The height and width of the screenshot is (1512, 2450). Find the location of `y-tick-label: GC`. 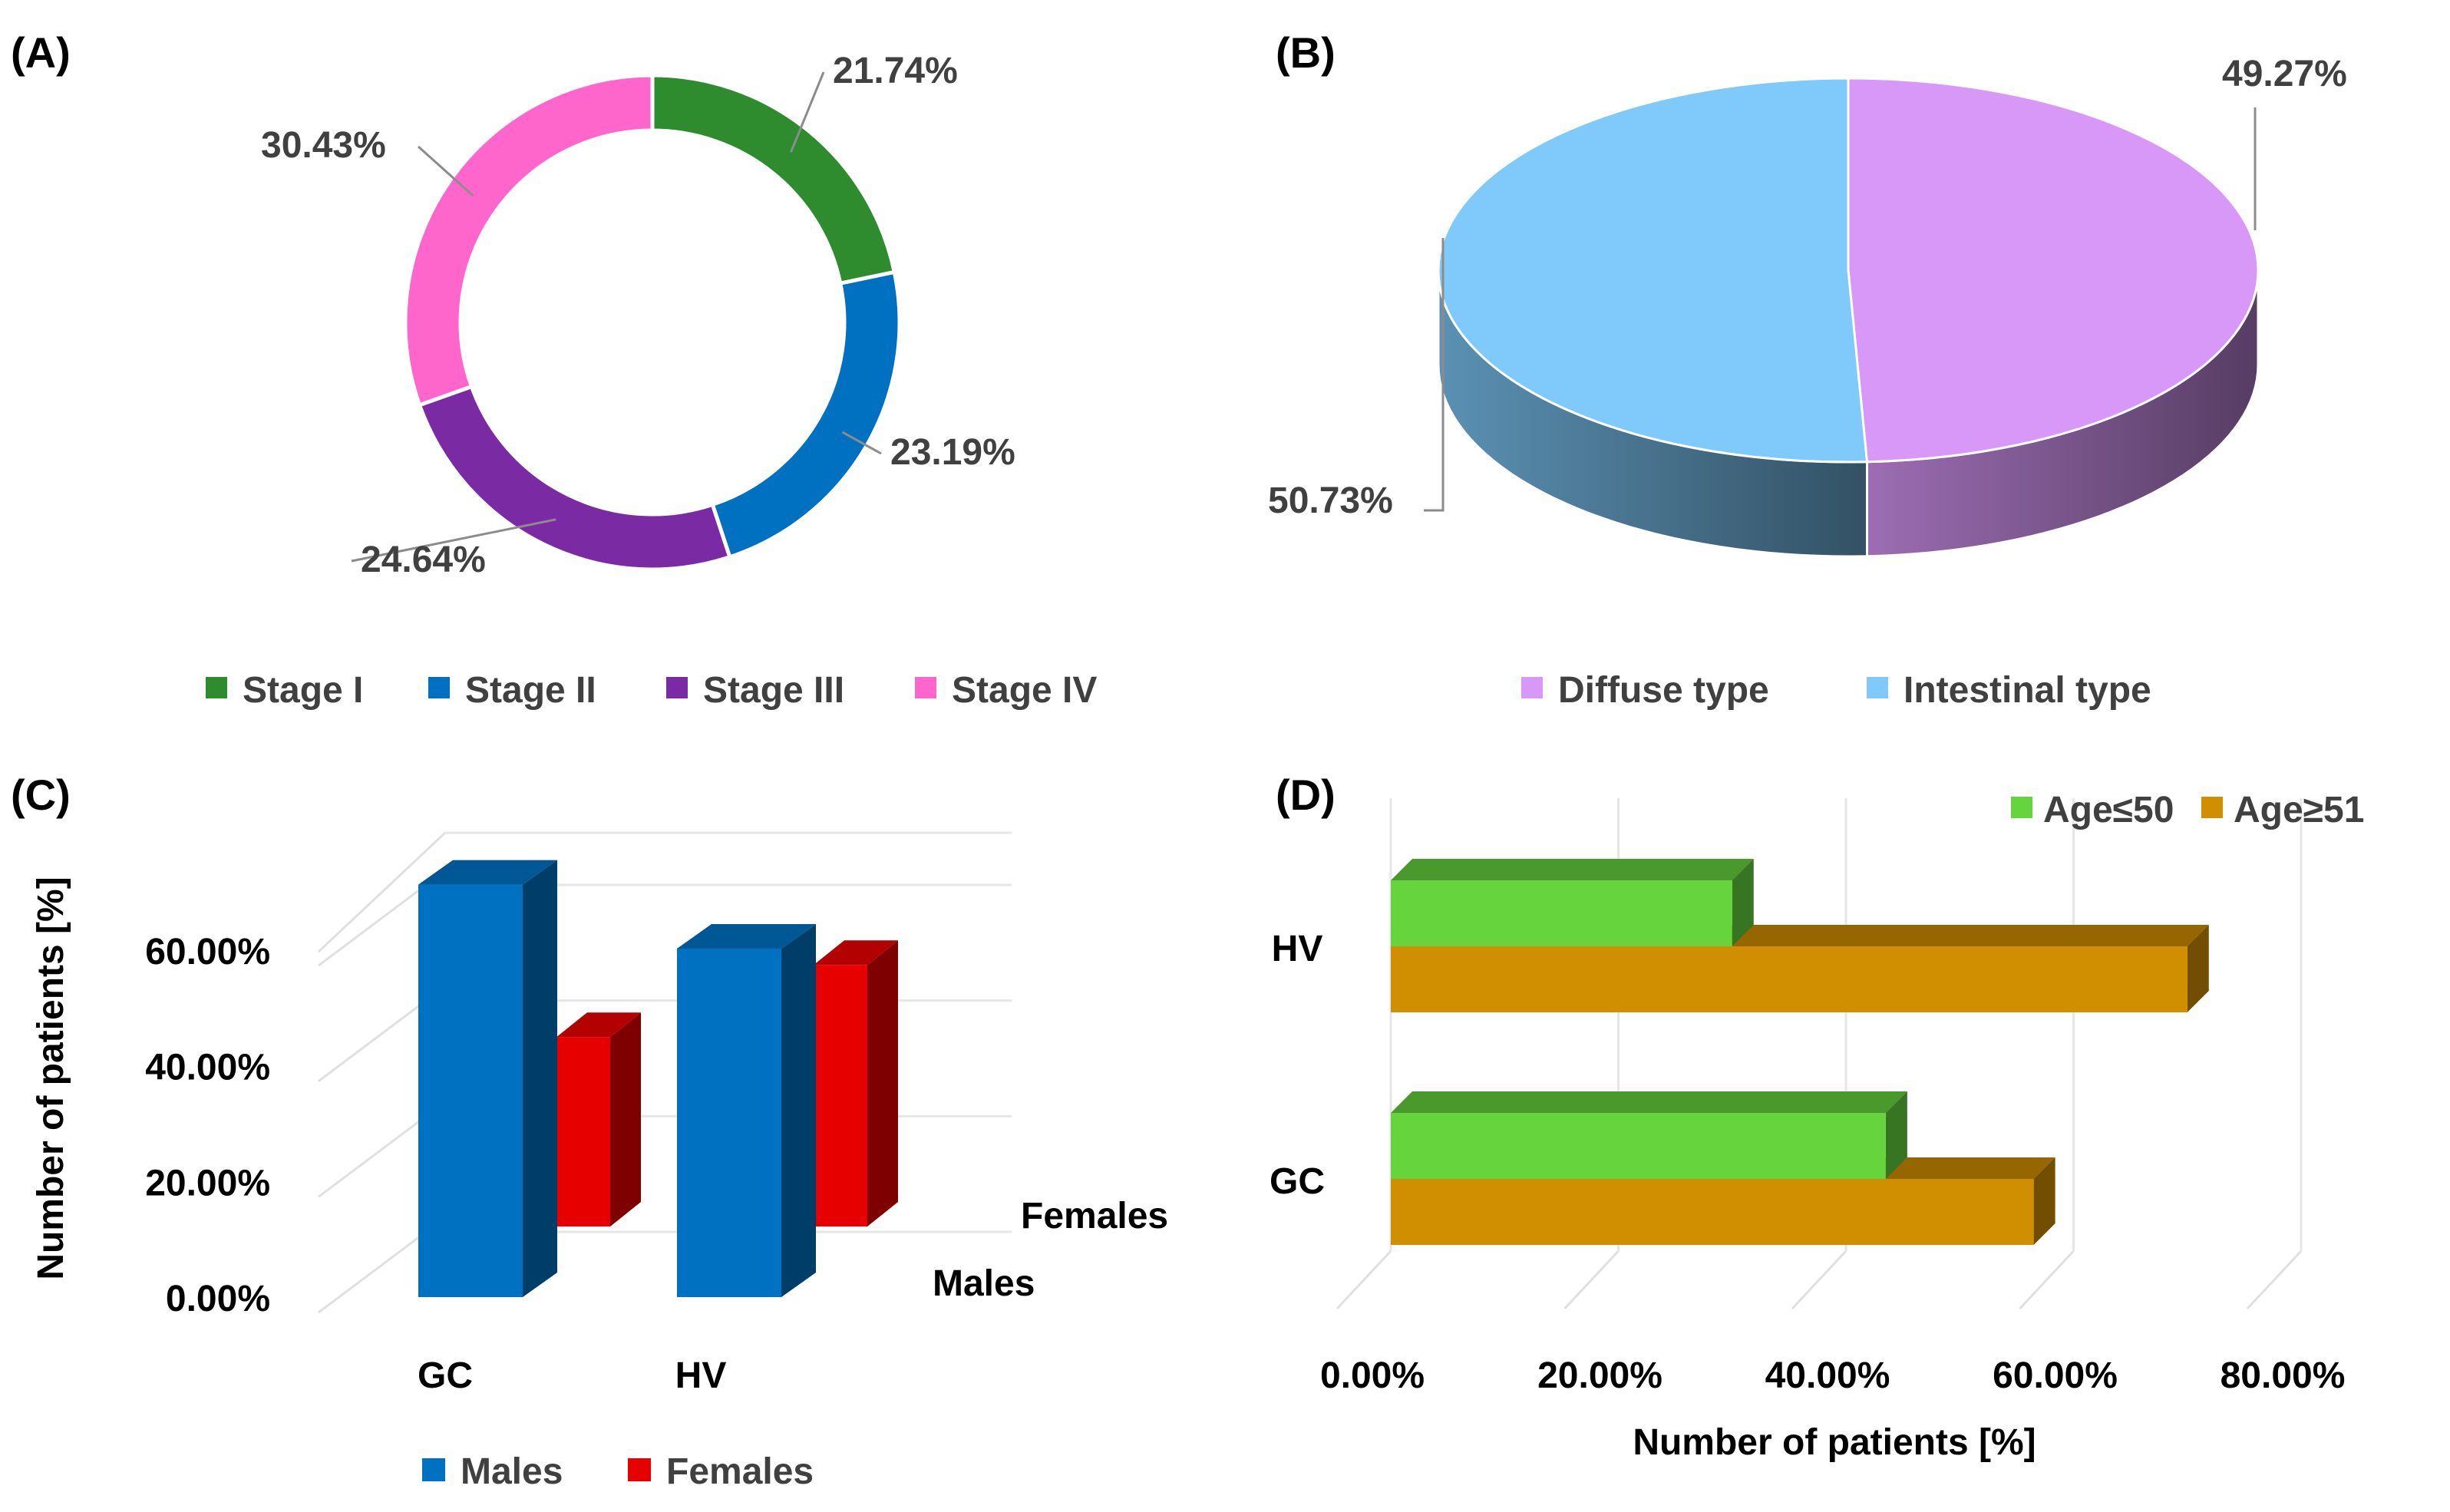

y-tick-label: GC is located at coordinates (1298, 1181).